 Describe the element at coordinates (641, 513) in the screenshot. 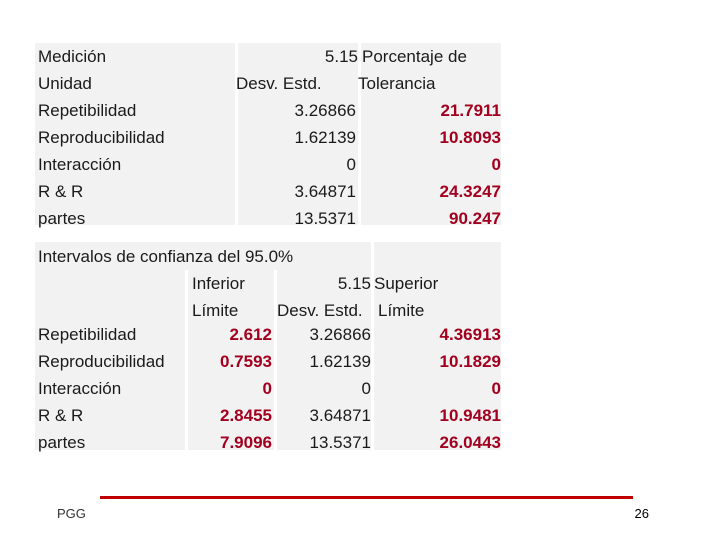

I see `page-number: 26` at that location.